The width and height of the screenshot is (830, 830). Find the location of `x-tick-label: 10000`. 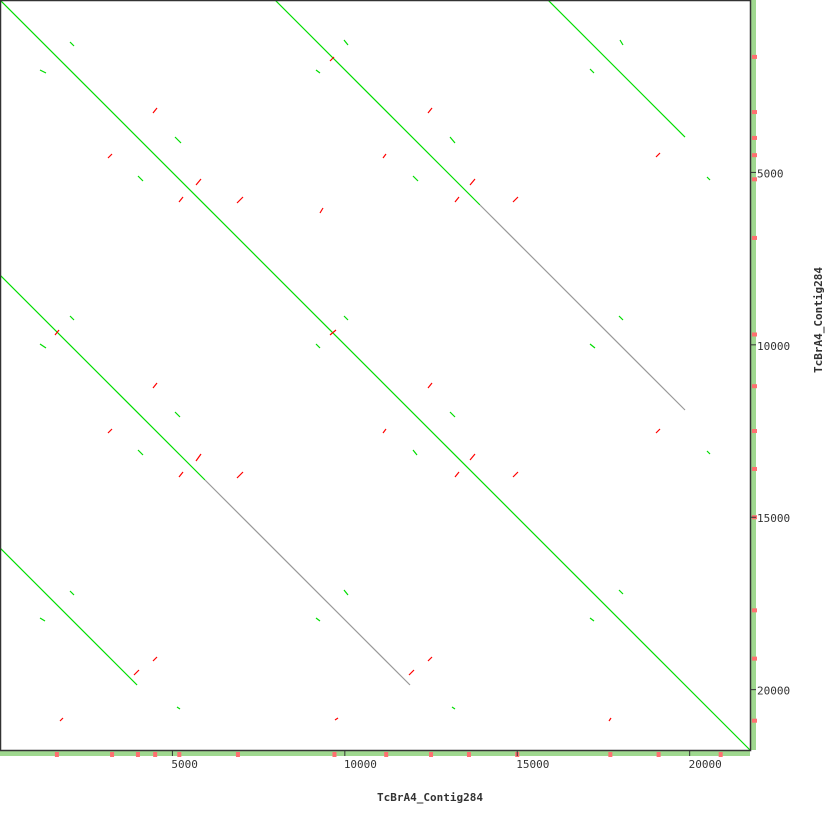

x-tick-label: 10000 is located at coordinates (360, 764).